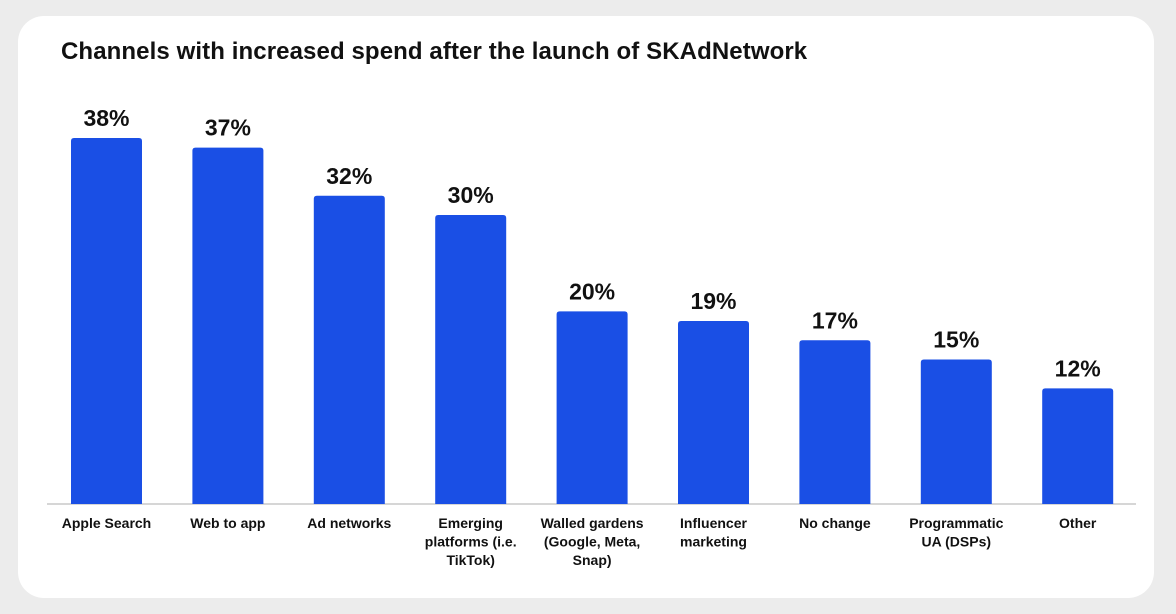  What do you see at coordinates (835, 523) in the screenshot?
I see `category-label: No change` at bounding box center [835, 523].